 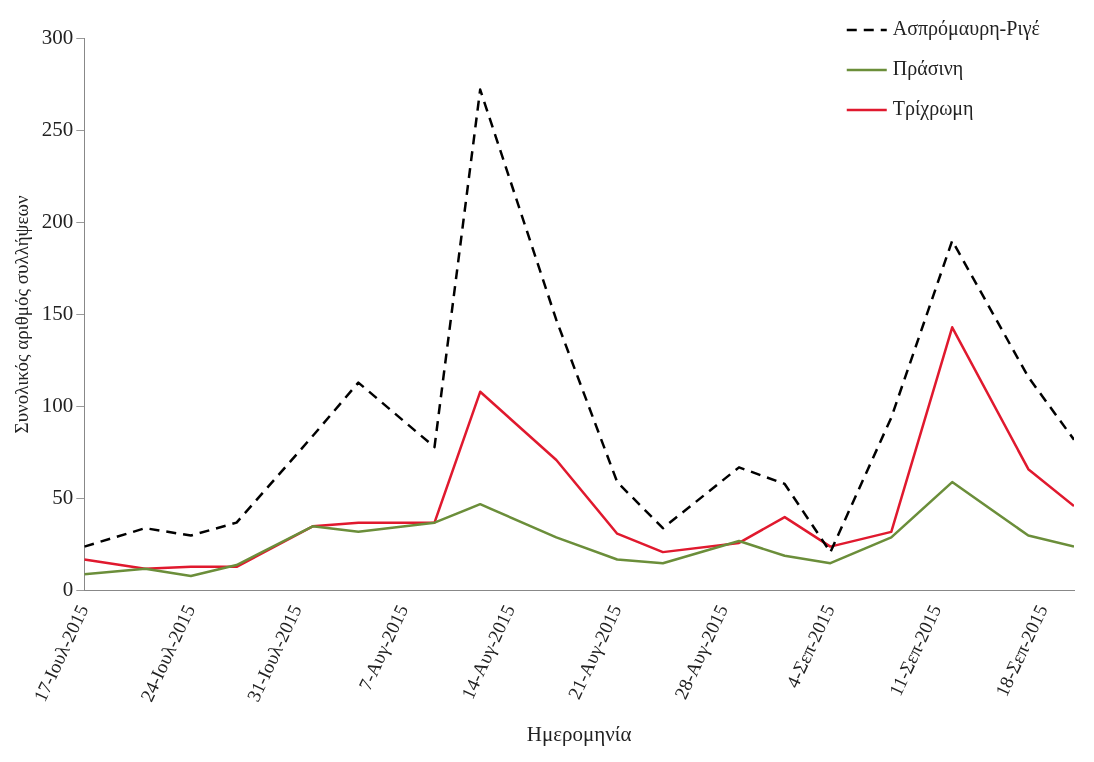 What do you see at coordinates (68, 589) in the screenshot?
I see `y-tick-label: 0` at bounding box center [68, 589].